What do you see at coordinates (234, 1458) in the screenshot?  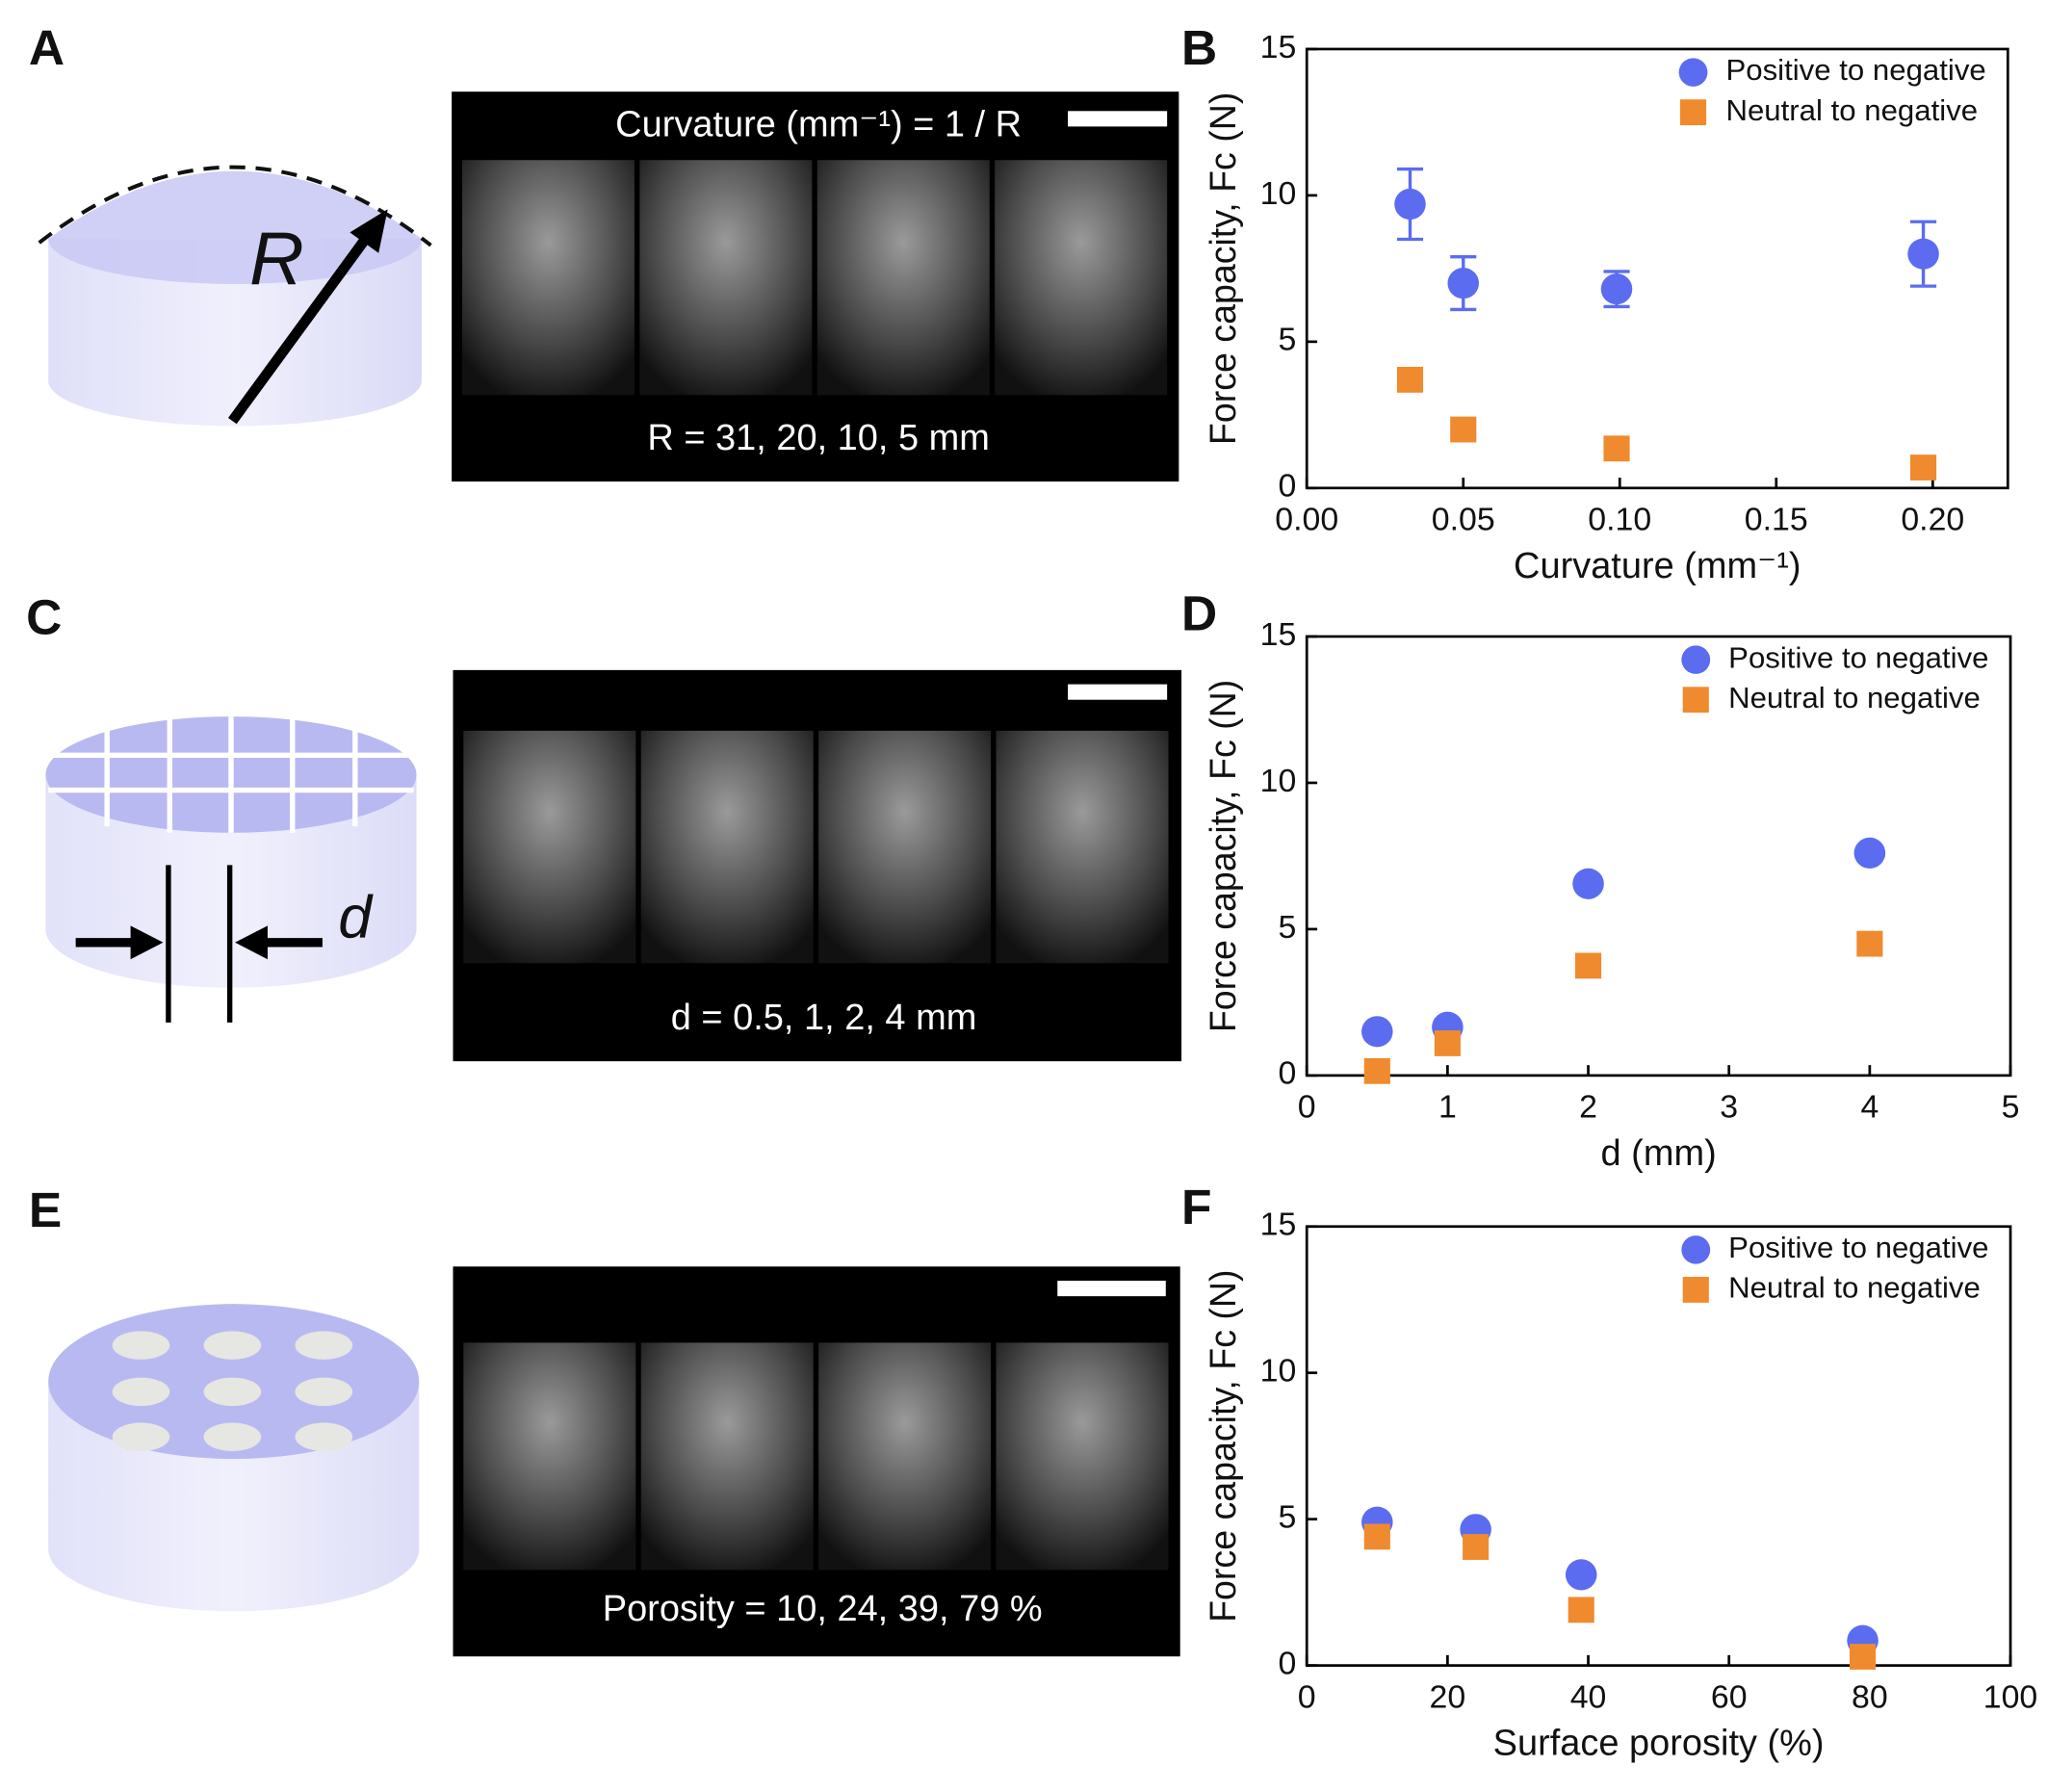 I see `diagram-e` at bounding box center [234, 1458].